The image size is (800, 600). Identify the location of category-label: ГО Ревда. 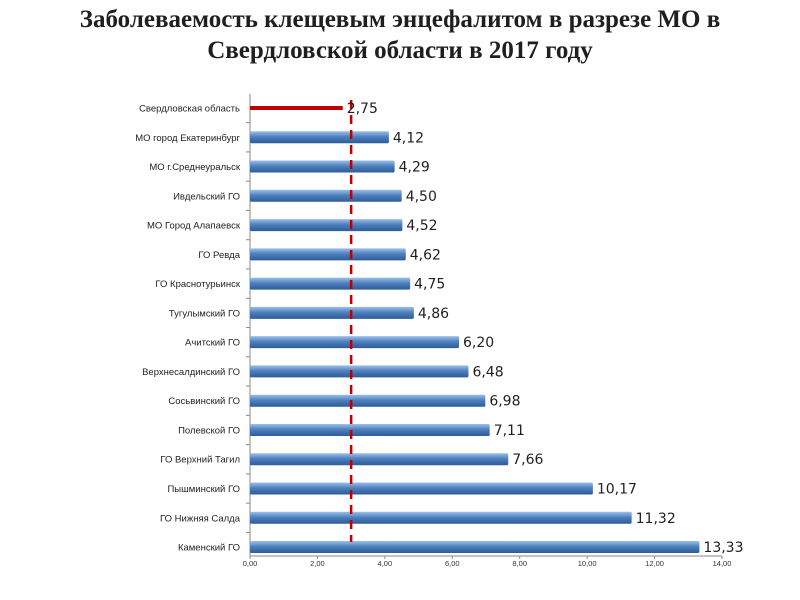
(219, 255).